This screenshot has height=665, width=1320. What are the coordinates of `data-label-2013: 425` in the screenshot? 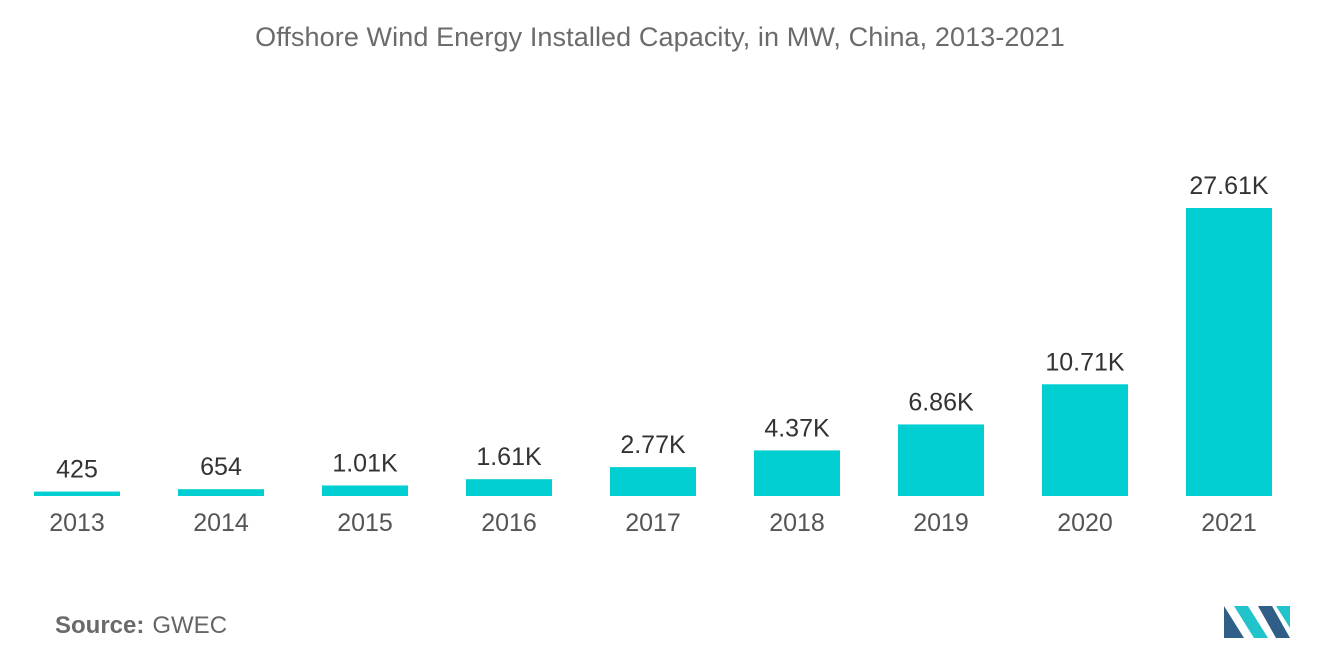 It's located at (77, 470).